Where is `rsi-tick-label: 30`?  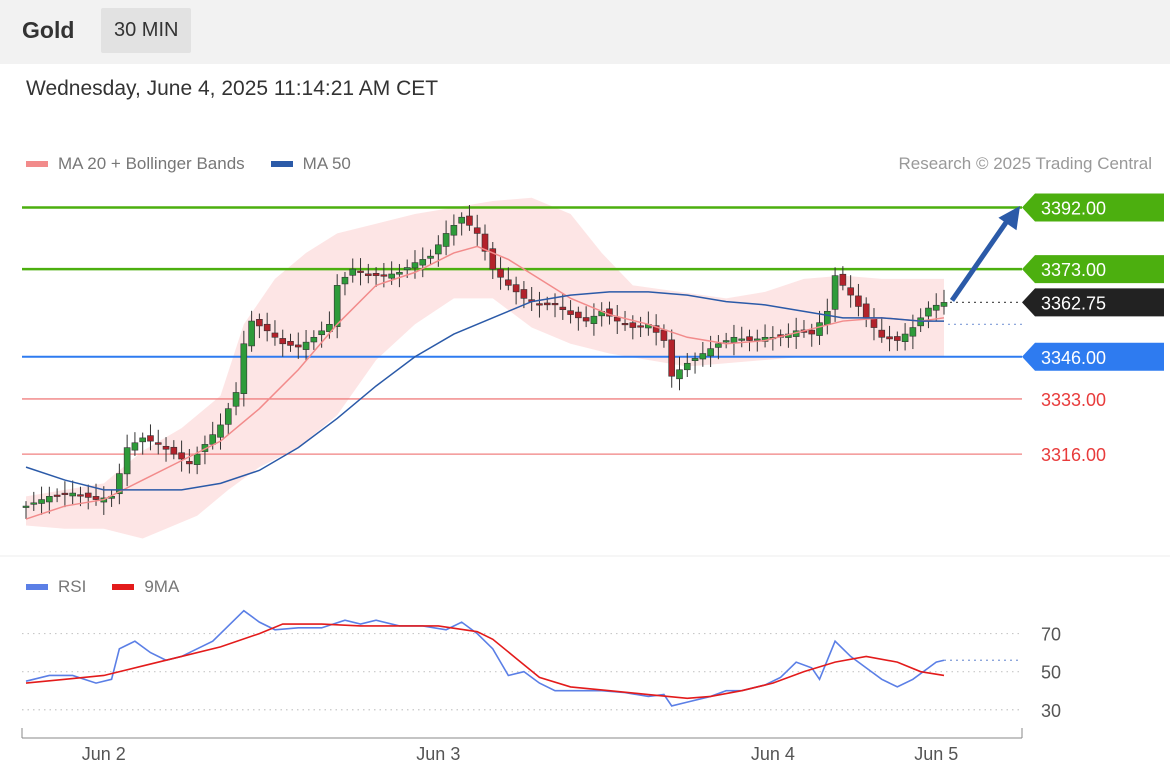 rsi-tick-label: 30 is located at coordinates (1051, 711).